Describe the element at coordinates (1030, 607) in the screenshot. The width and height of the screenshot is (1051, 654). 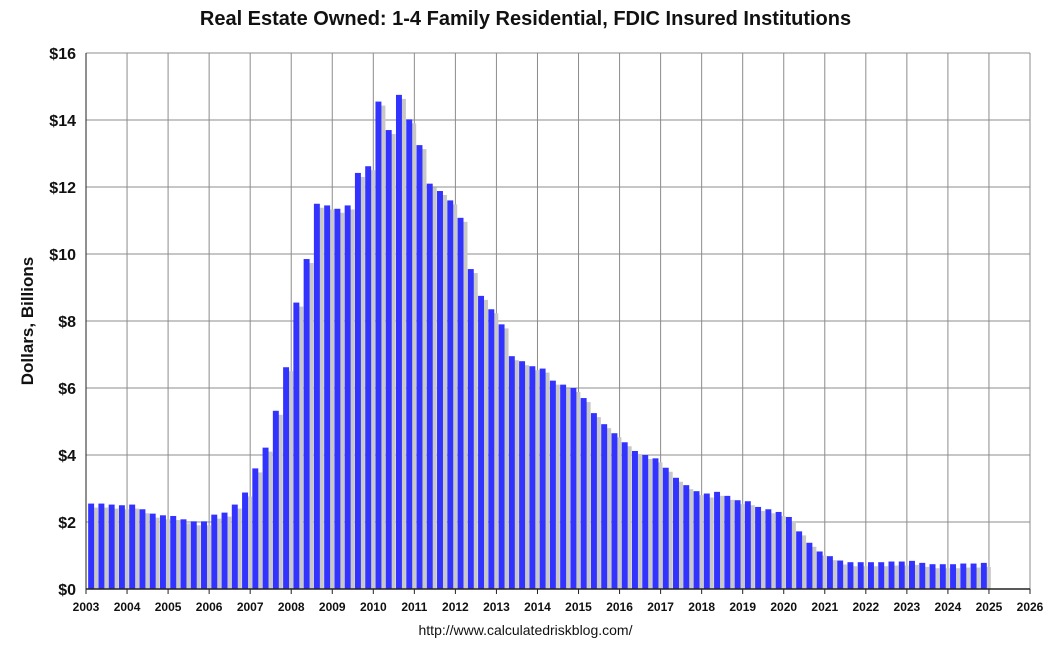
I see `x-tick-label: 2026` at that location.